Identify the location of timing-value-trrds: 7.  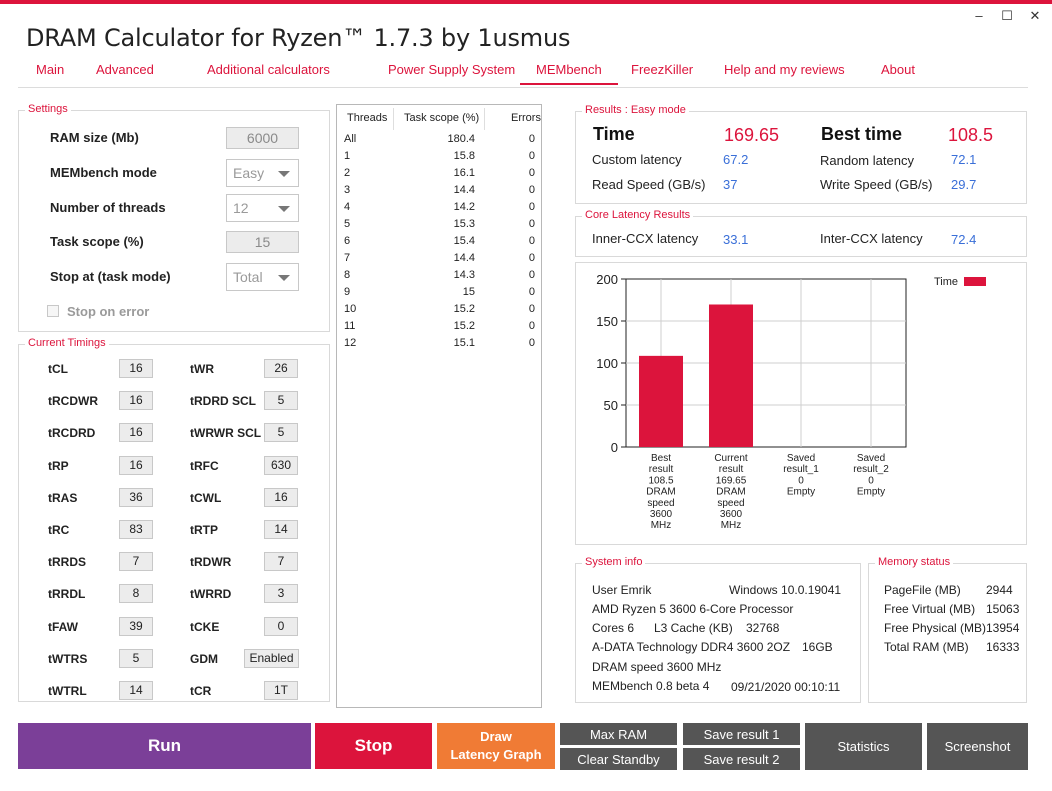
(136, 562).